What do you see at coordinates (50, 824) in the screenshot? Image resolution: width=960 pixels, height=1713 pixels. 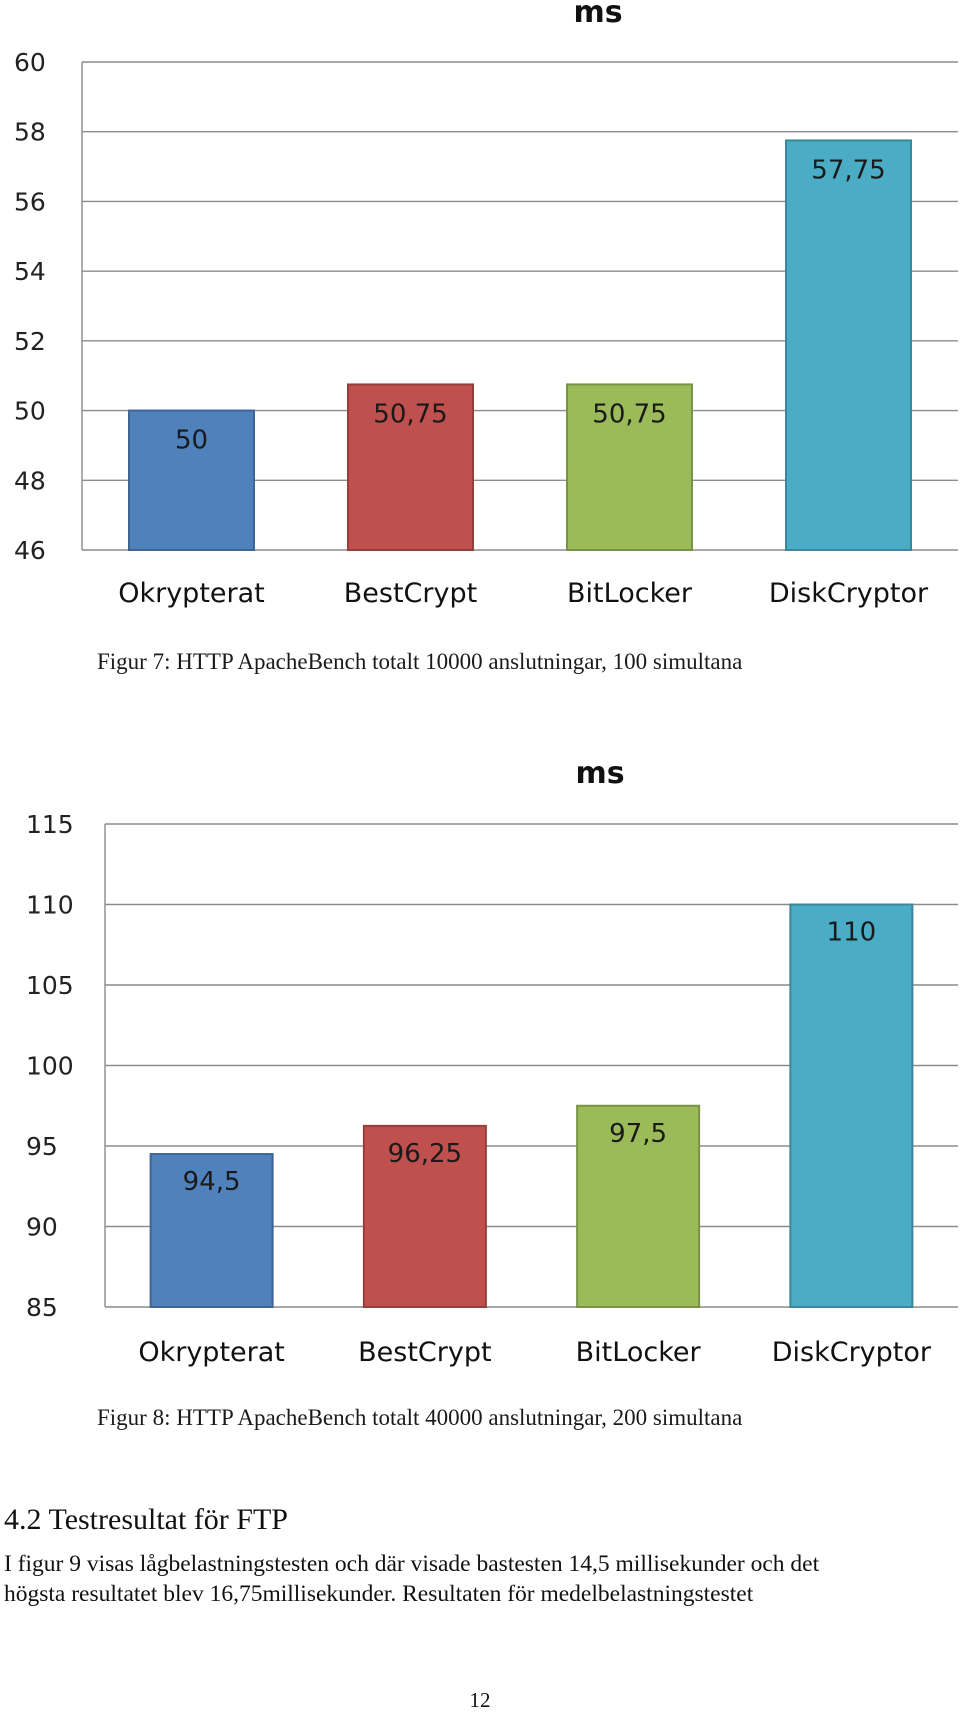 I see `y-tick-label: 115` at bounding box center [50, 824].